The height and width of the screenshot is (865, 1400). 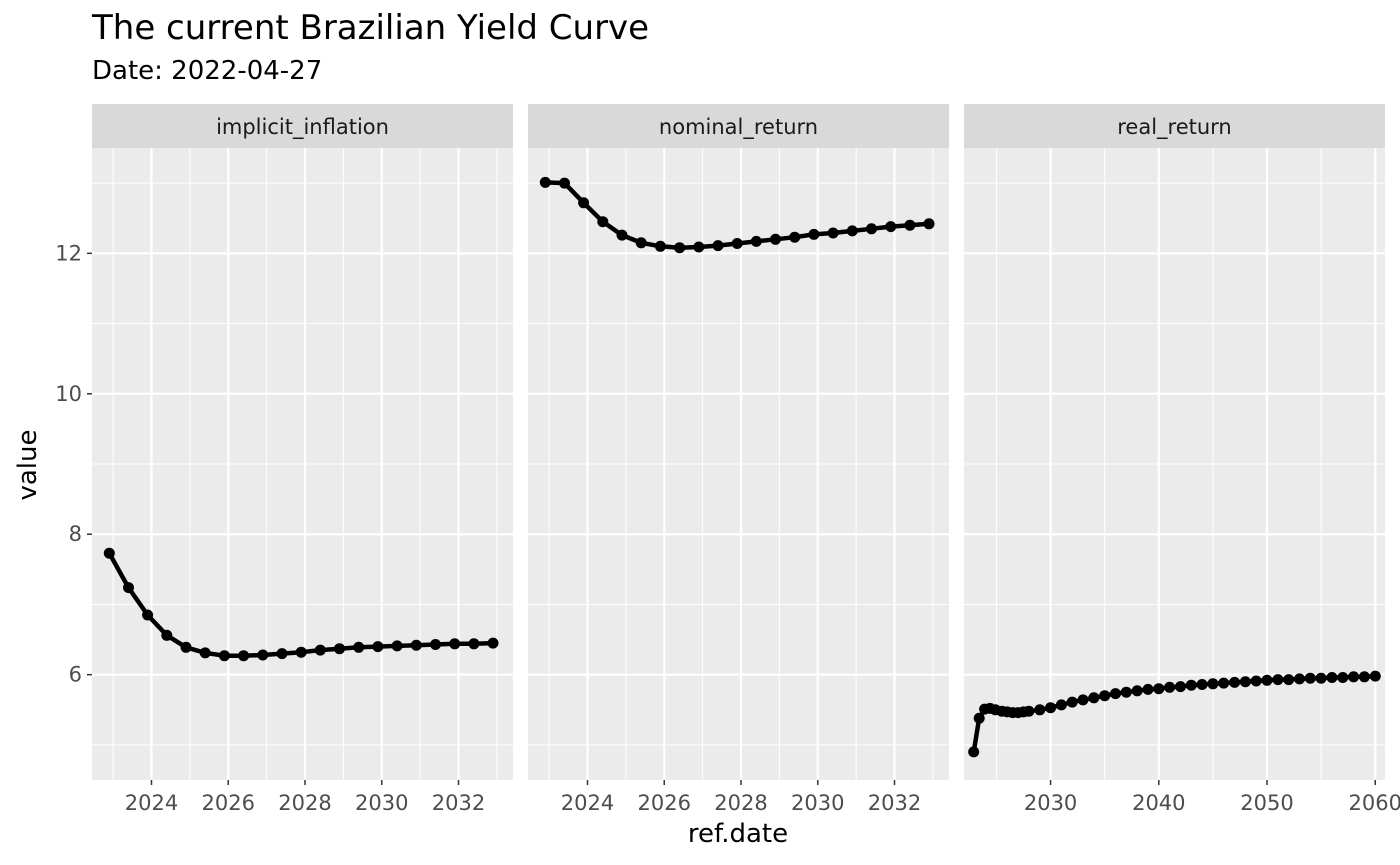 I want to click on x-tick-label: 2032, so click(x=894, y=803).